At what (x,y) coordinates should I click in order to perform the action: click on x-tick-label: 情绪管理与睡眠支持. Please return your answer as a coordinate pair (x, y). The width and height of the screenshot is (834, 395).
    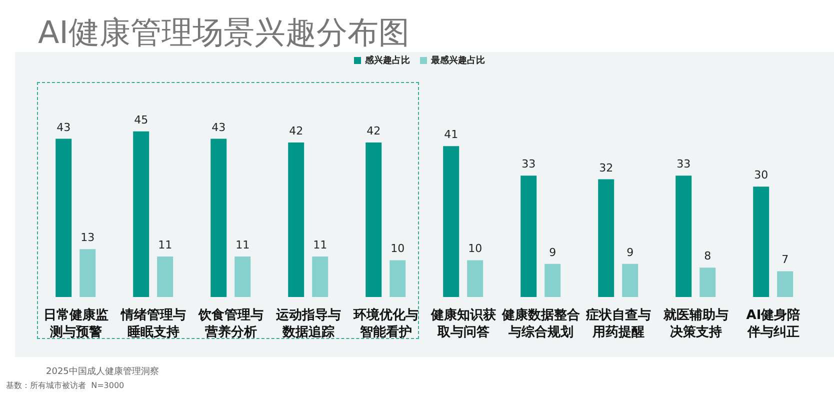
    Looking at the image, I should click on (153, 324).